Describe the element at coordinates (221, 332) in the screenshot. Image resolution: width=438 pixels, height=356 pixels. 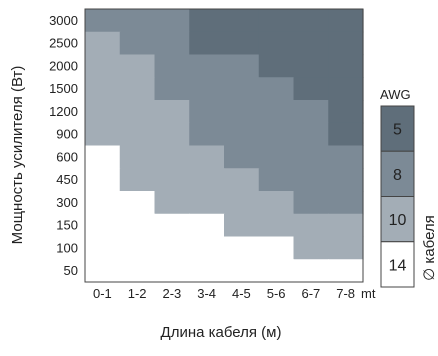
I see `x-axis-title: Длина кабеля (м)` at that location.